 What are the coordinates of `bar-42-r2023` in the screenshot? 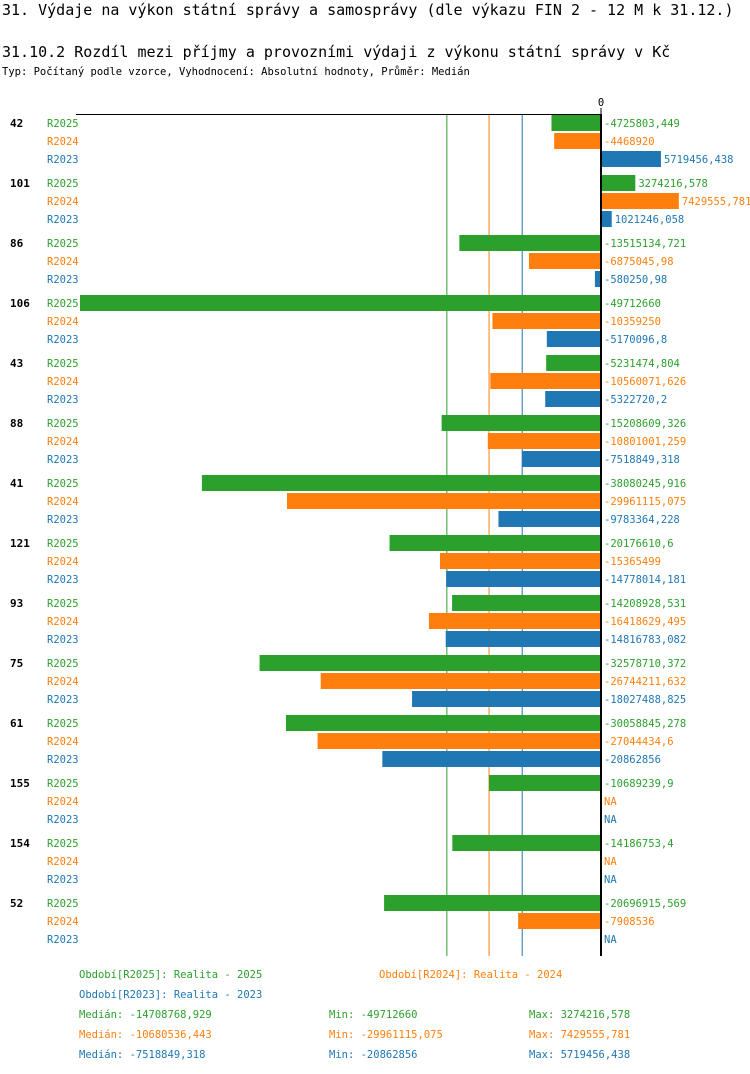 It's located at (631, 159).